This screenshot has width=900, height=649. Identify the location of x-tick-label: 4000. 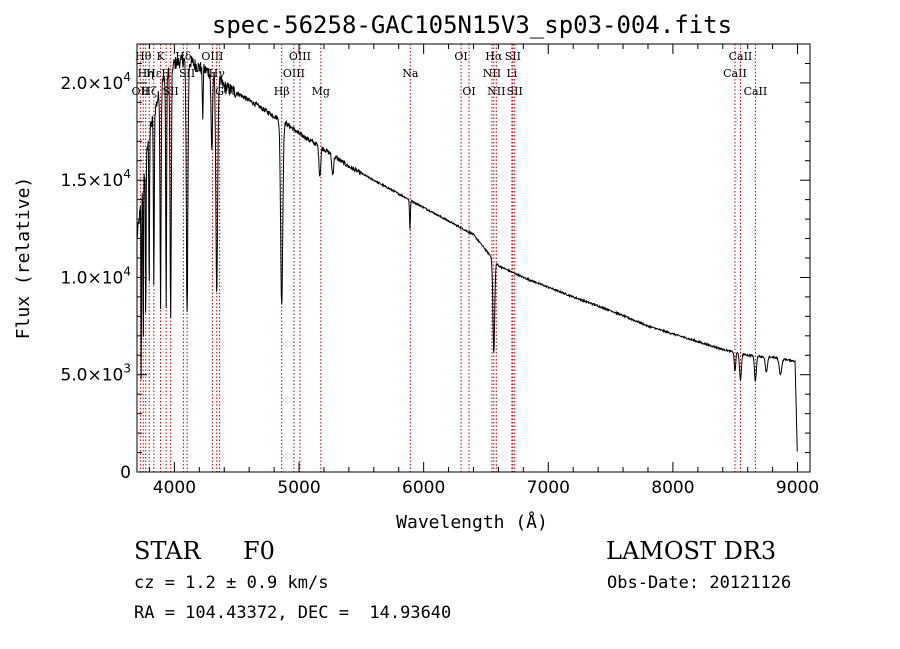
(174, 488).